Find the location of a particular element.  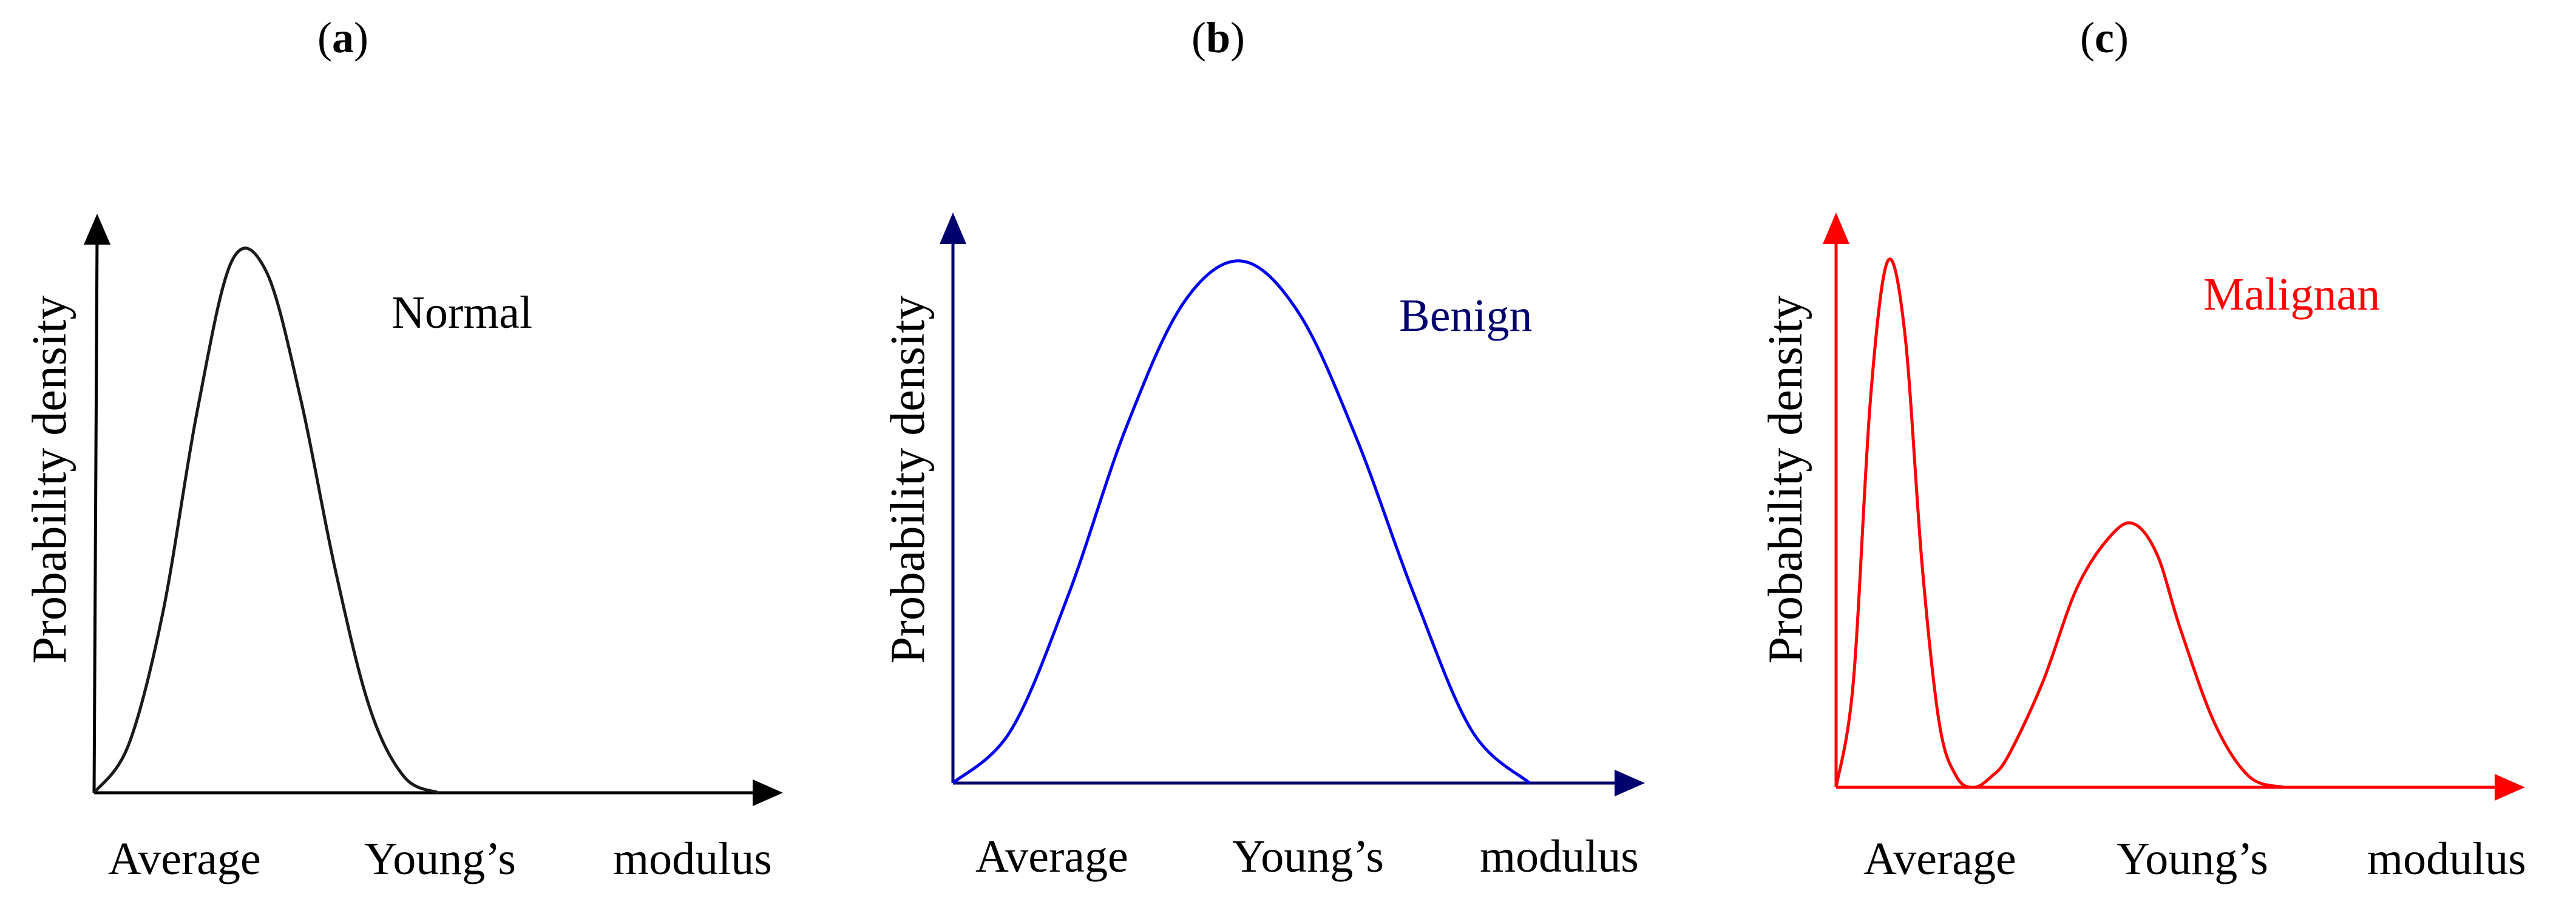

panel-a-x-label-youngs: Young’s is located at coordinates (440, 858).